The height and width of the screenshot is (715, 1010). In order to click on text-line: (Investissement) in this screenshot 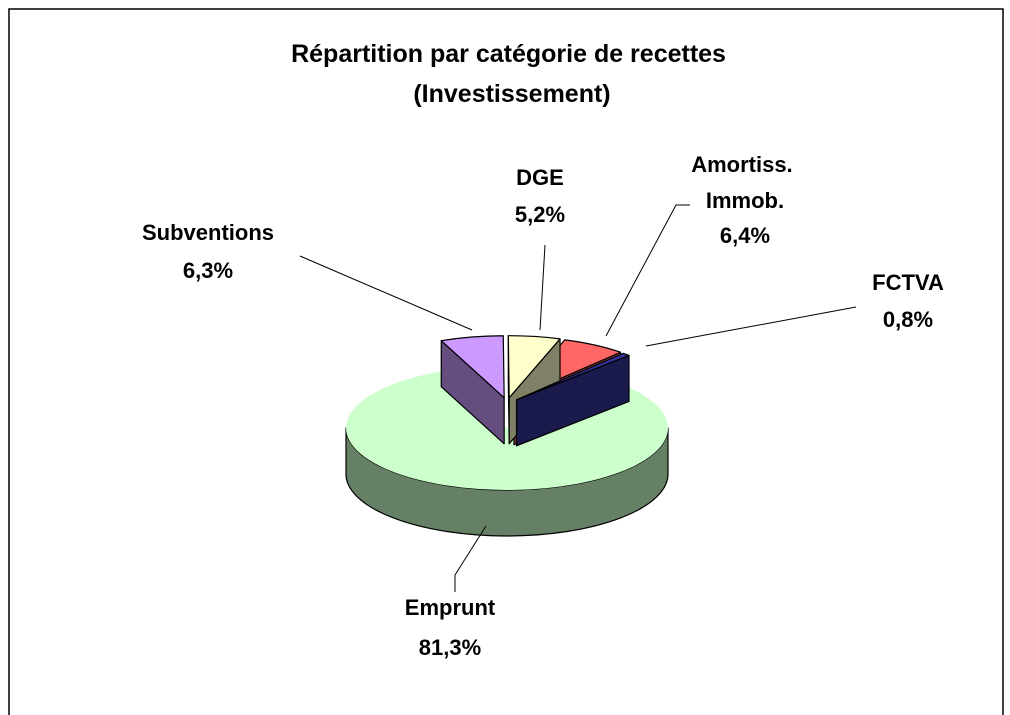, I will do `click(511, 94)`.